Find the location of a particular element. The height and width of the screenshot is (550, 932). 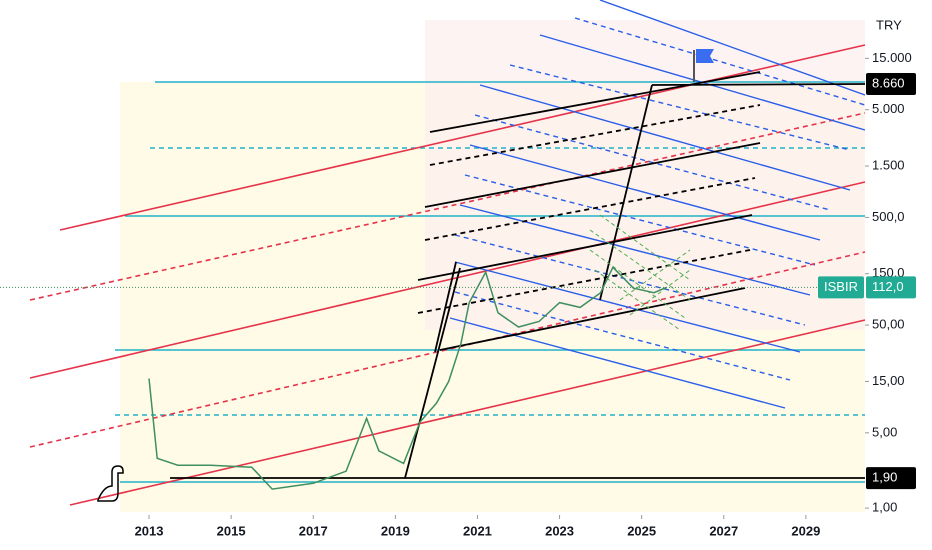

y-tick-label: 500,0 is located at coordinates (888, 216).